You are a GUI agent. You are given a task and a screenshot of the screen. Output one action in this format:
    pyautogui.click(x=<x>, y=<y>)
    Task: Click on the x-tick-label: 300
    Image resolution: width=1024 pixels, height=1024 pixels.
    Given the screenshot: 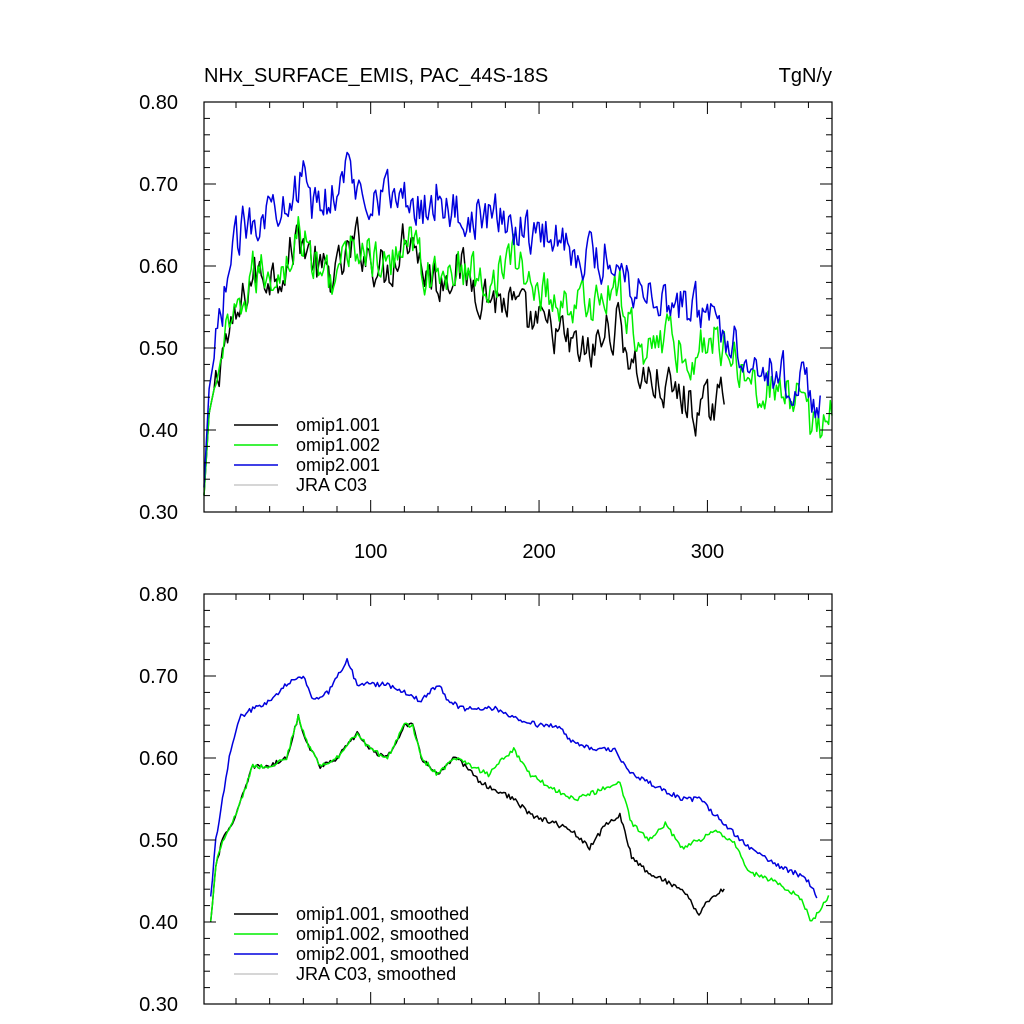 What is the action you would take?
    pyautogui.click(x=707, y=552)
    